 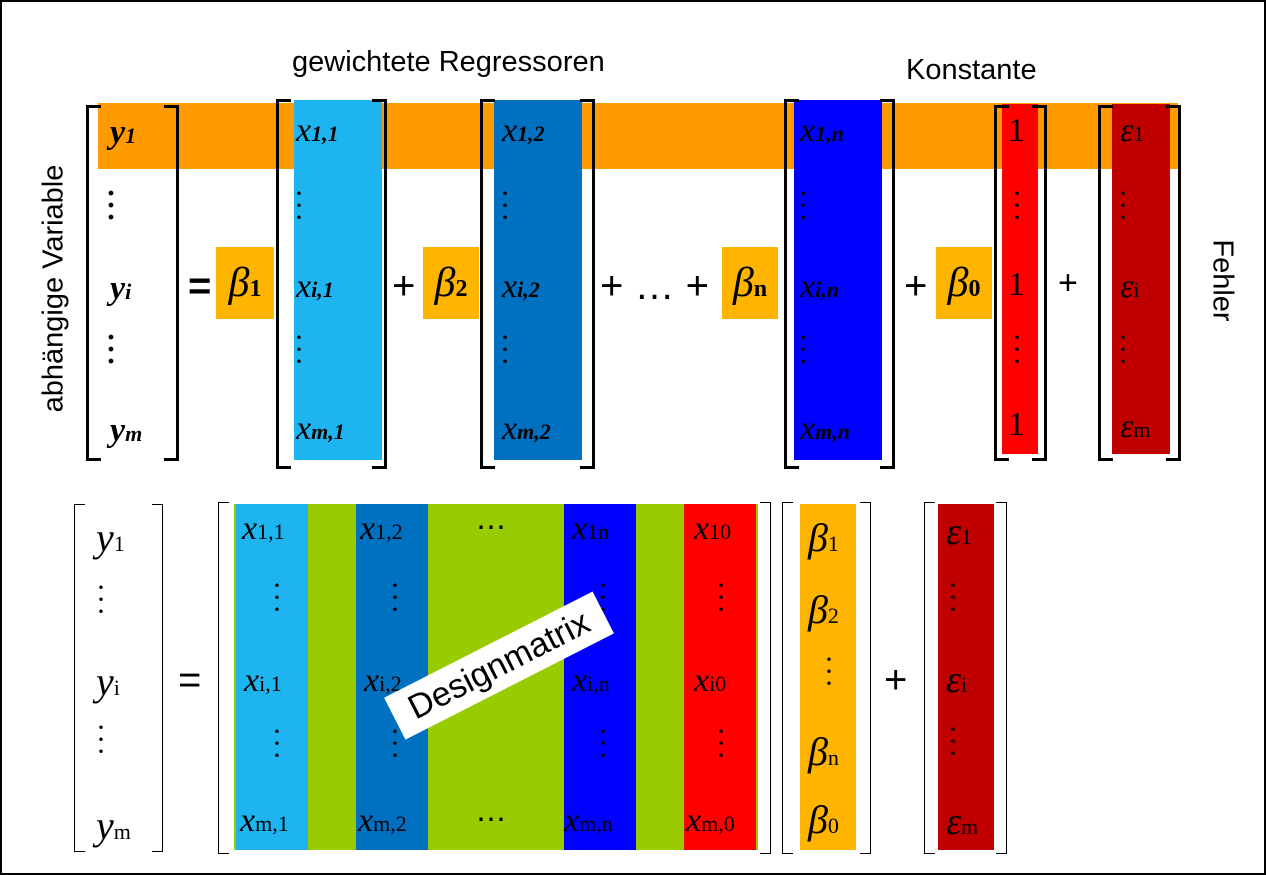 What do you see at coordinates (223, 678) in the screenshot?
I see `design-matrix-left-bracket` at bounding box center [223, 678].